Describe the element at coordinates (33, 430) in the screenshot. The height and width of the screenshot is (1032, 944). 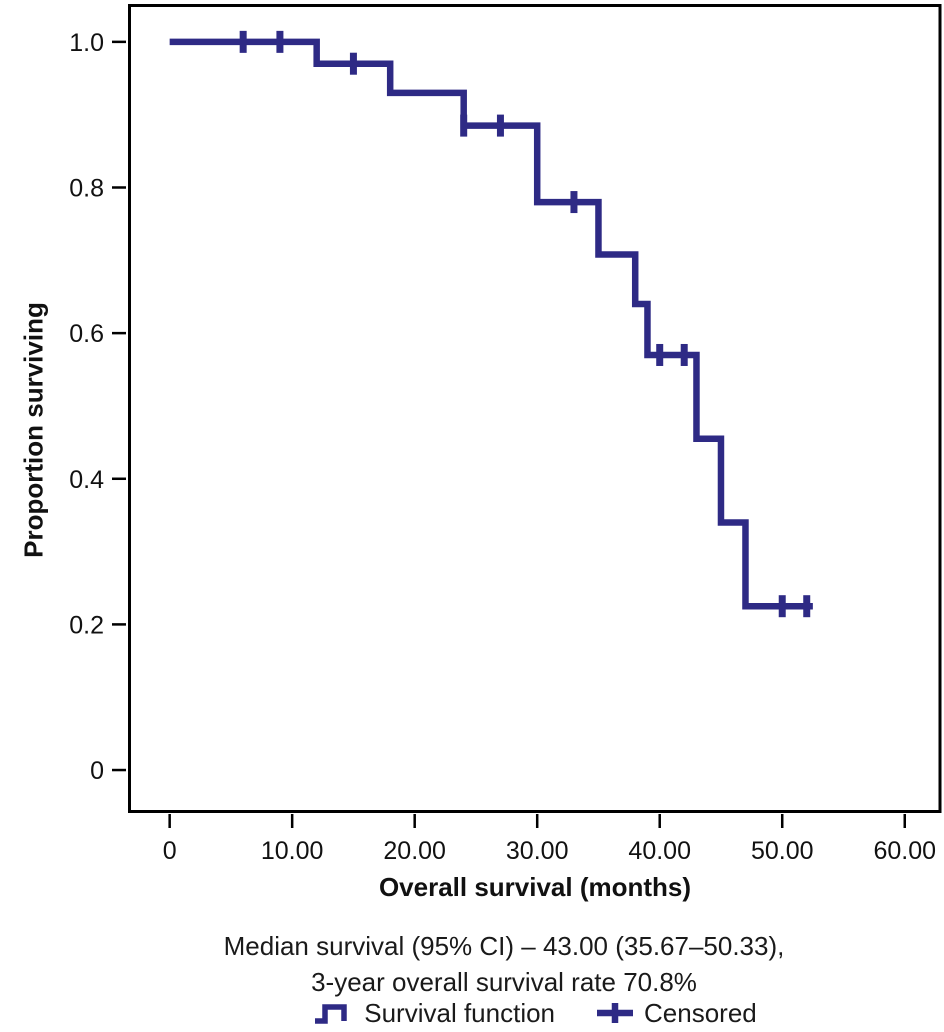
I see `y-axis-label: Proportion surviving` at that location.